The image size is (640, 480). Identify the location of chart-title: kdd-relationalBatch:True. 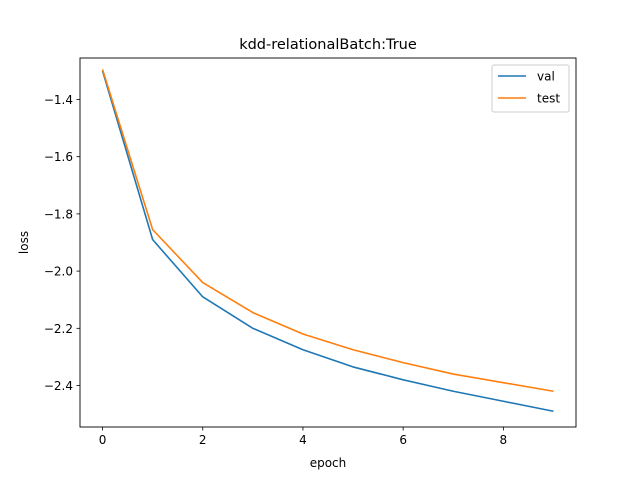
(328, 45).